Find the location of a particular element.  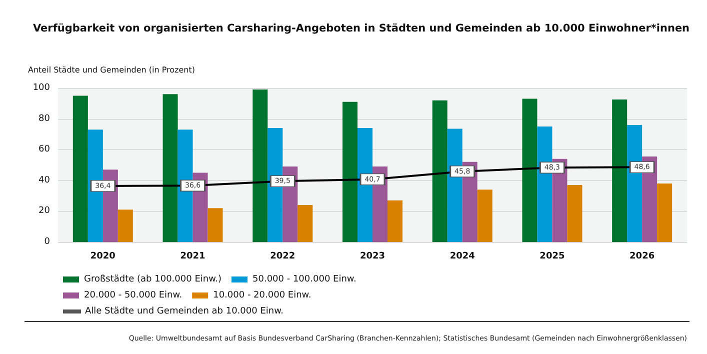

x-tick-label: 2023 is located at coordinates (373, 257).